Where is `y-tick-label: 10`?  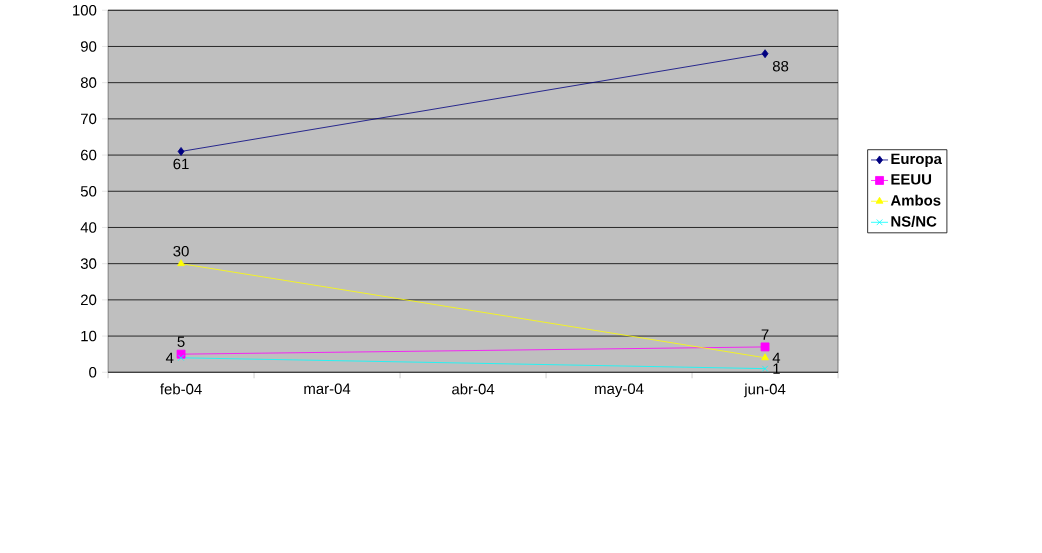
y-tick-label: 10 is located at coordinates (89, 336).